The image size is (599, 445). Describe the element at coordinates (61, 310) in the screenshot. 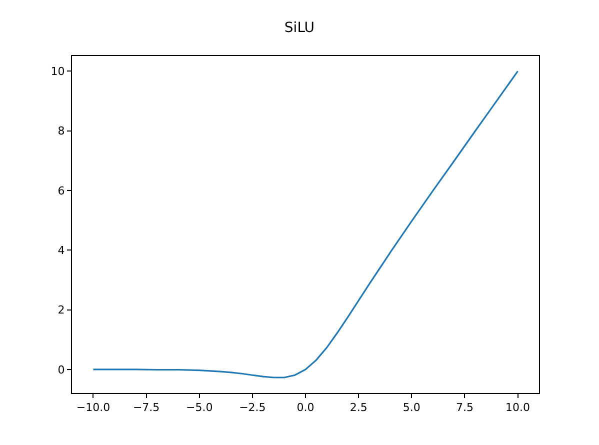

I see `y-tick-label: 2` at that location.